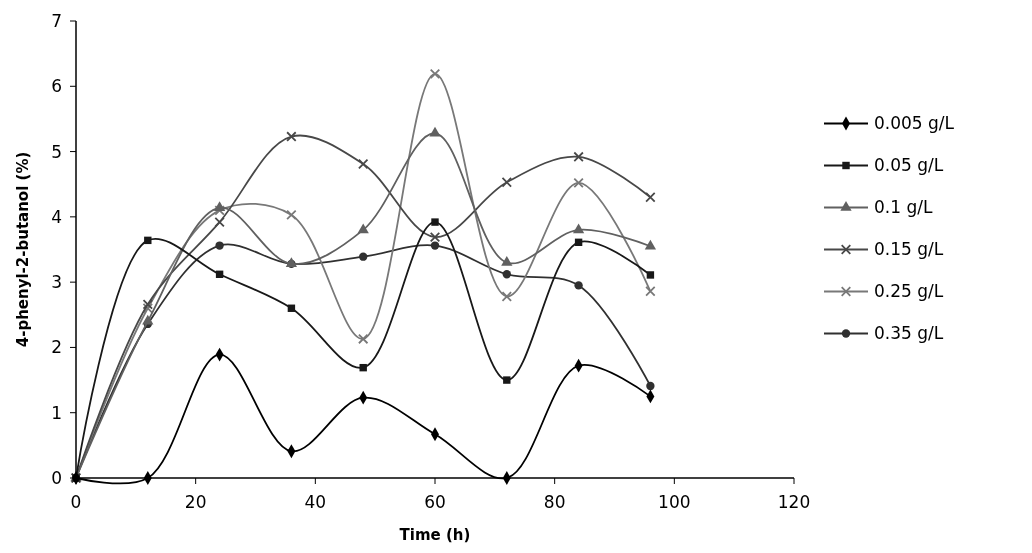 The image size is (1032, 553). What do you see at coordinates (76, 502) in the screenshot?
I see `x-tick-label: 0` at bounding box center [76, 502].